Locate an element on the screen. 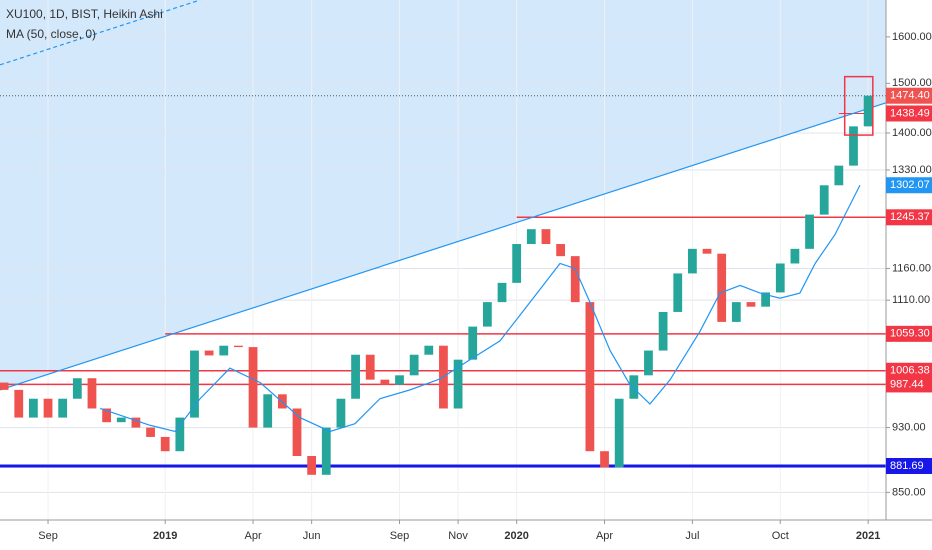 The height and width of the screenshot is (550, 932). y-tick-label: 1600.00 is located at coordinates (912, 37).